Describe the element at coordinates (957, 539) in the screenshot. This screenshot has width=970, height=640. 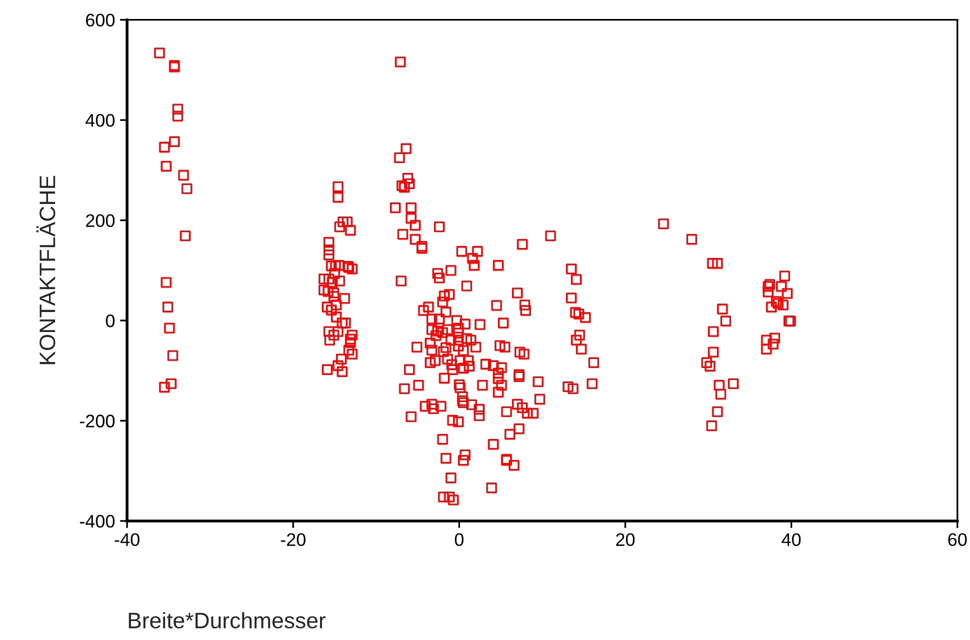
I see `x-tick-label: 60` at that location.